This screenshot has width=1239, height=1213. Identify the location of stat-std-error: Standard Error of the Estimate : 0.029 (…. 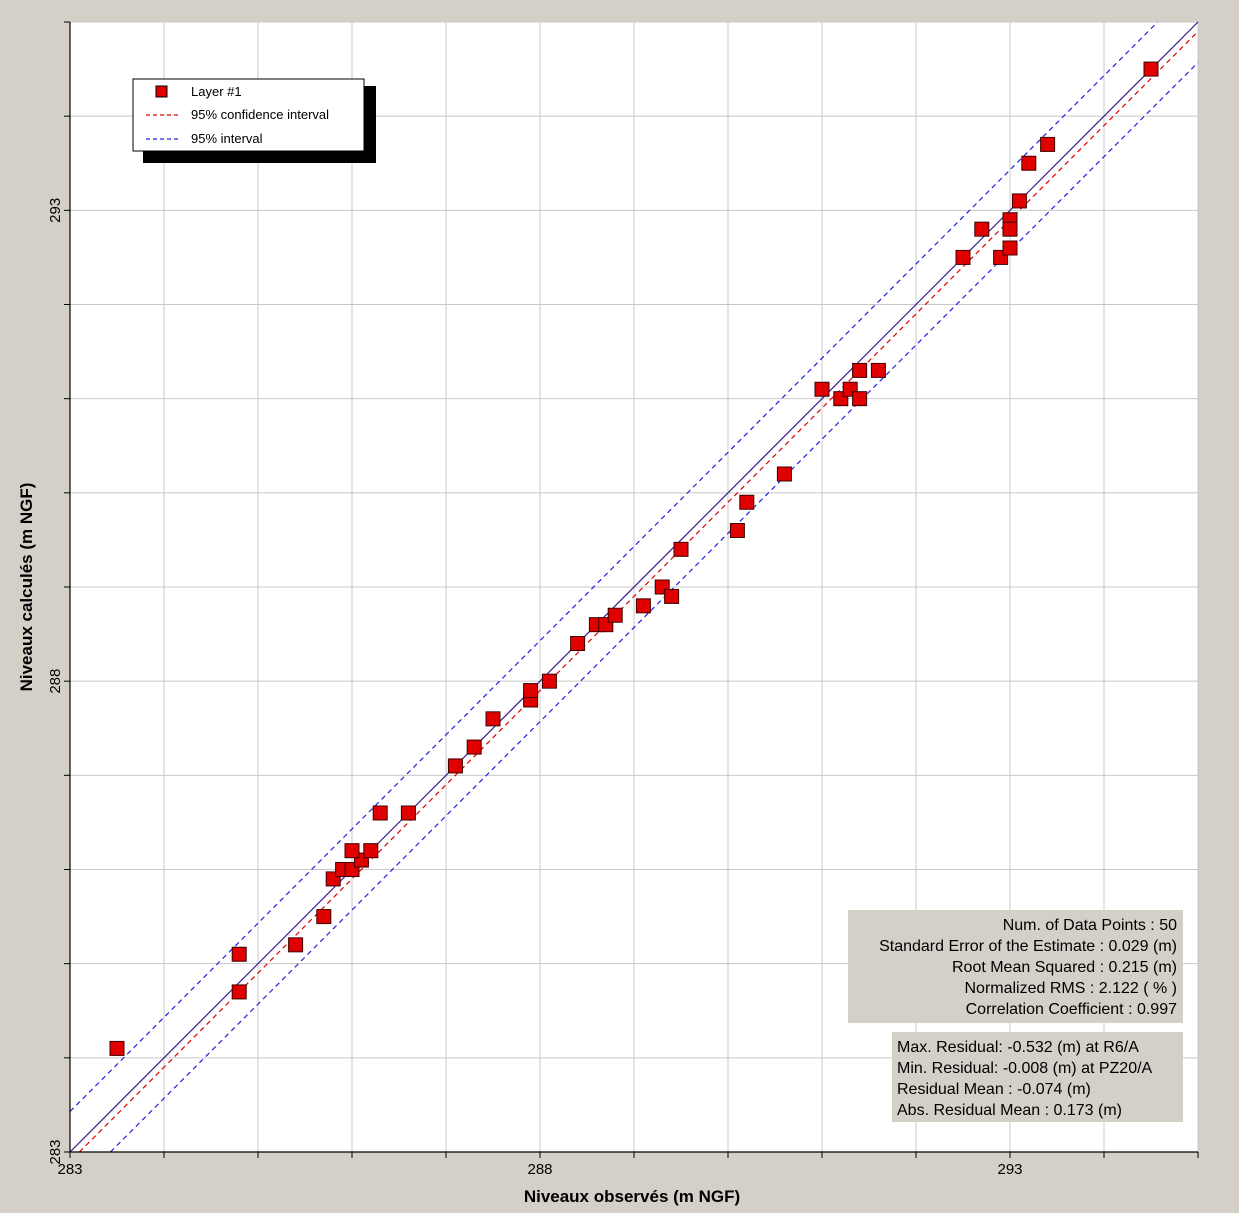
(1028, 946).